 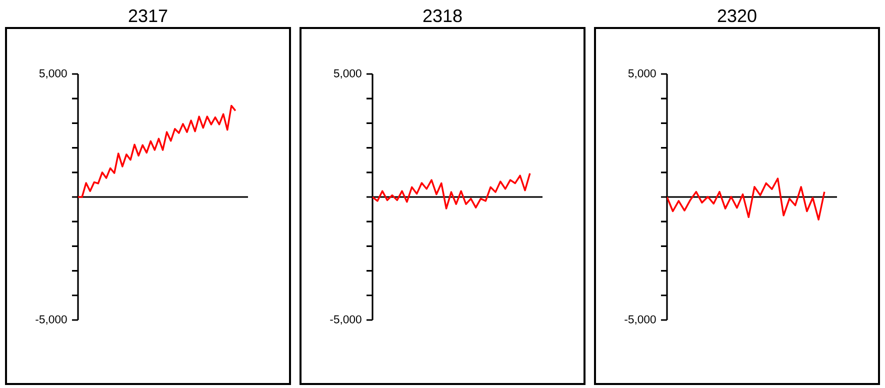 What do you see at coordinates (148, 15) in the screenshot?
I see `chart-title: 2317` at bounding box center [148, 15].